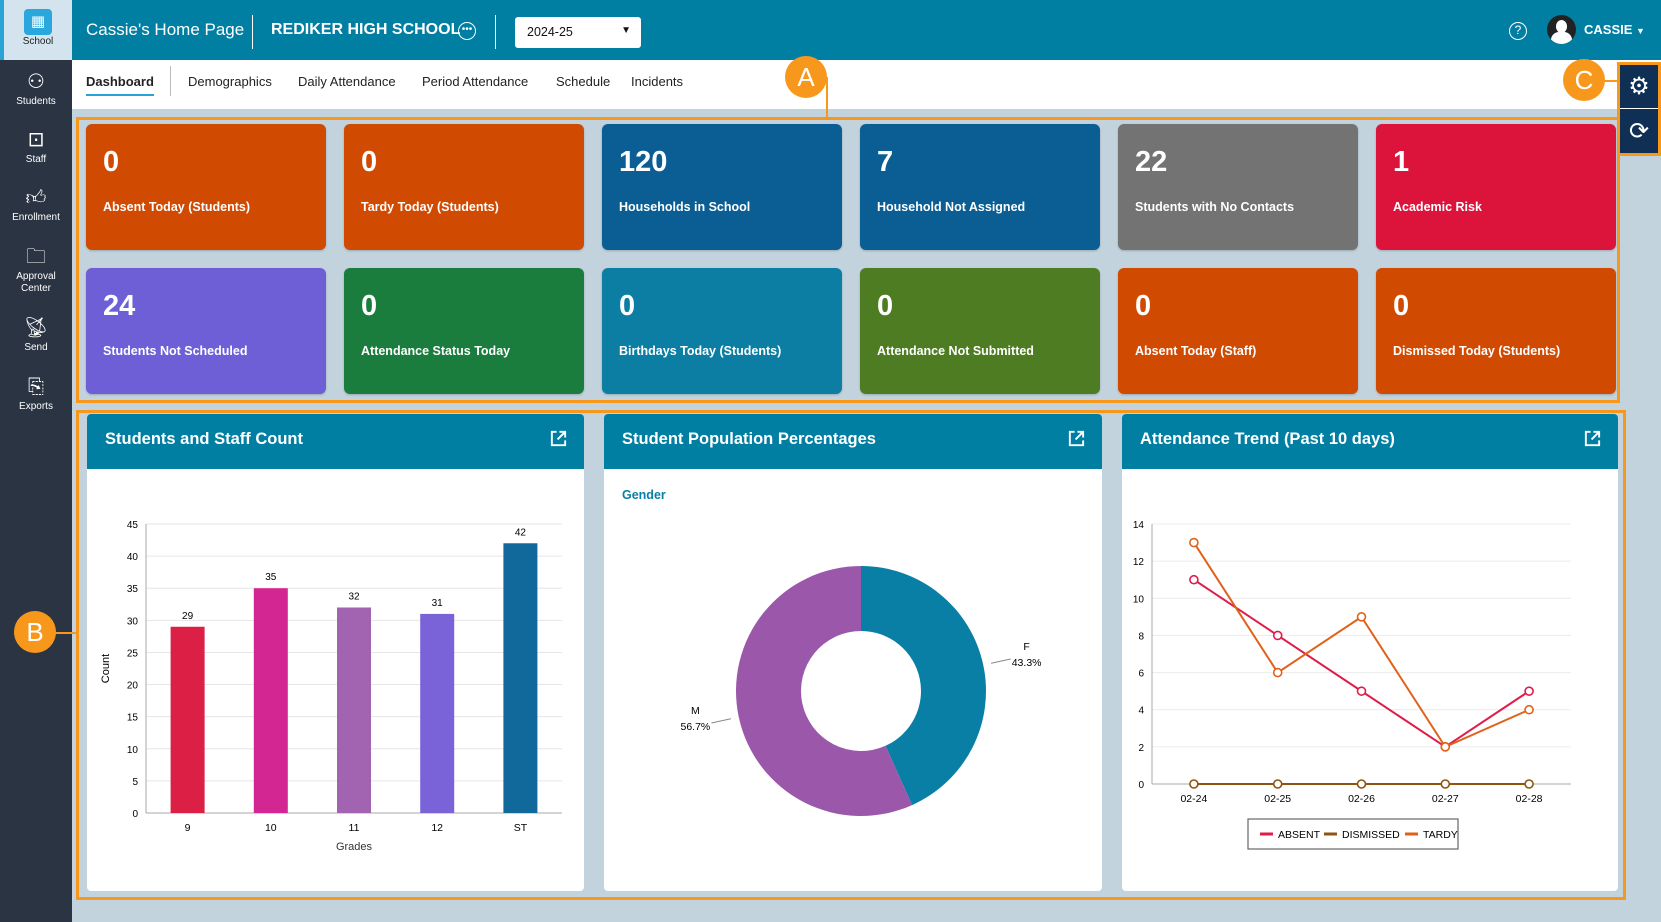 The width and height of the screenshot is (1661, 922). I want to click on tile-value: 120, so click(643, 162).